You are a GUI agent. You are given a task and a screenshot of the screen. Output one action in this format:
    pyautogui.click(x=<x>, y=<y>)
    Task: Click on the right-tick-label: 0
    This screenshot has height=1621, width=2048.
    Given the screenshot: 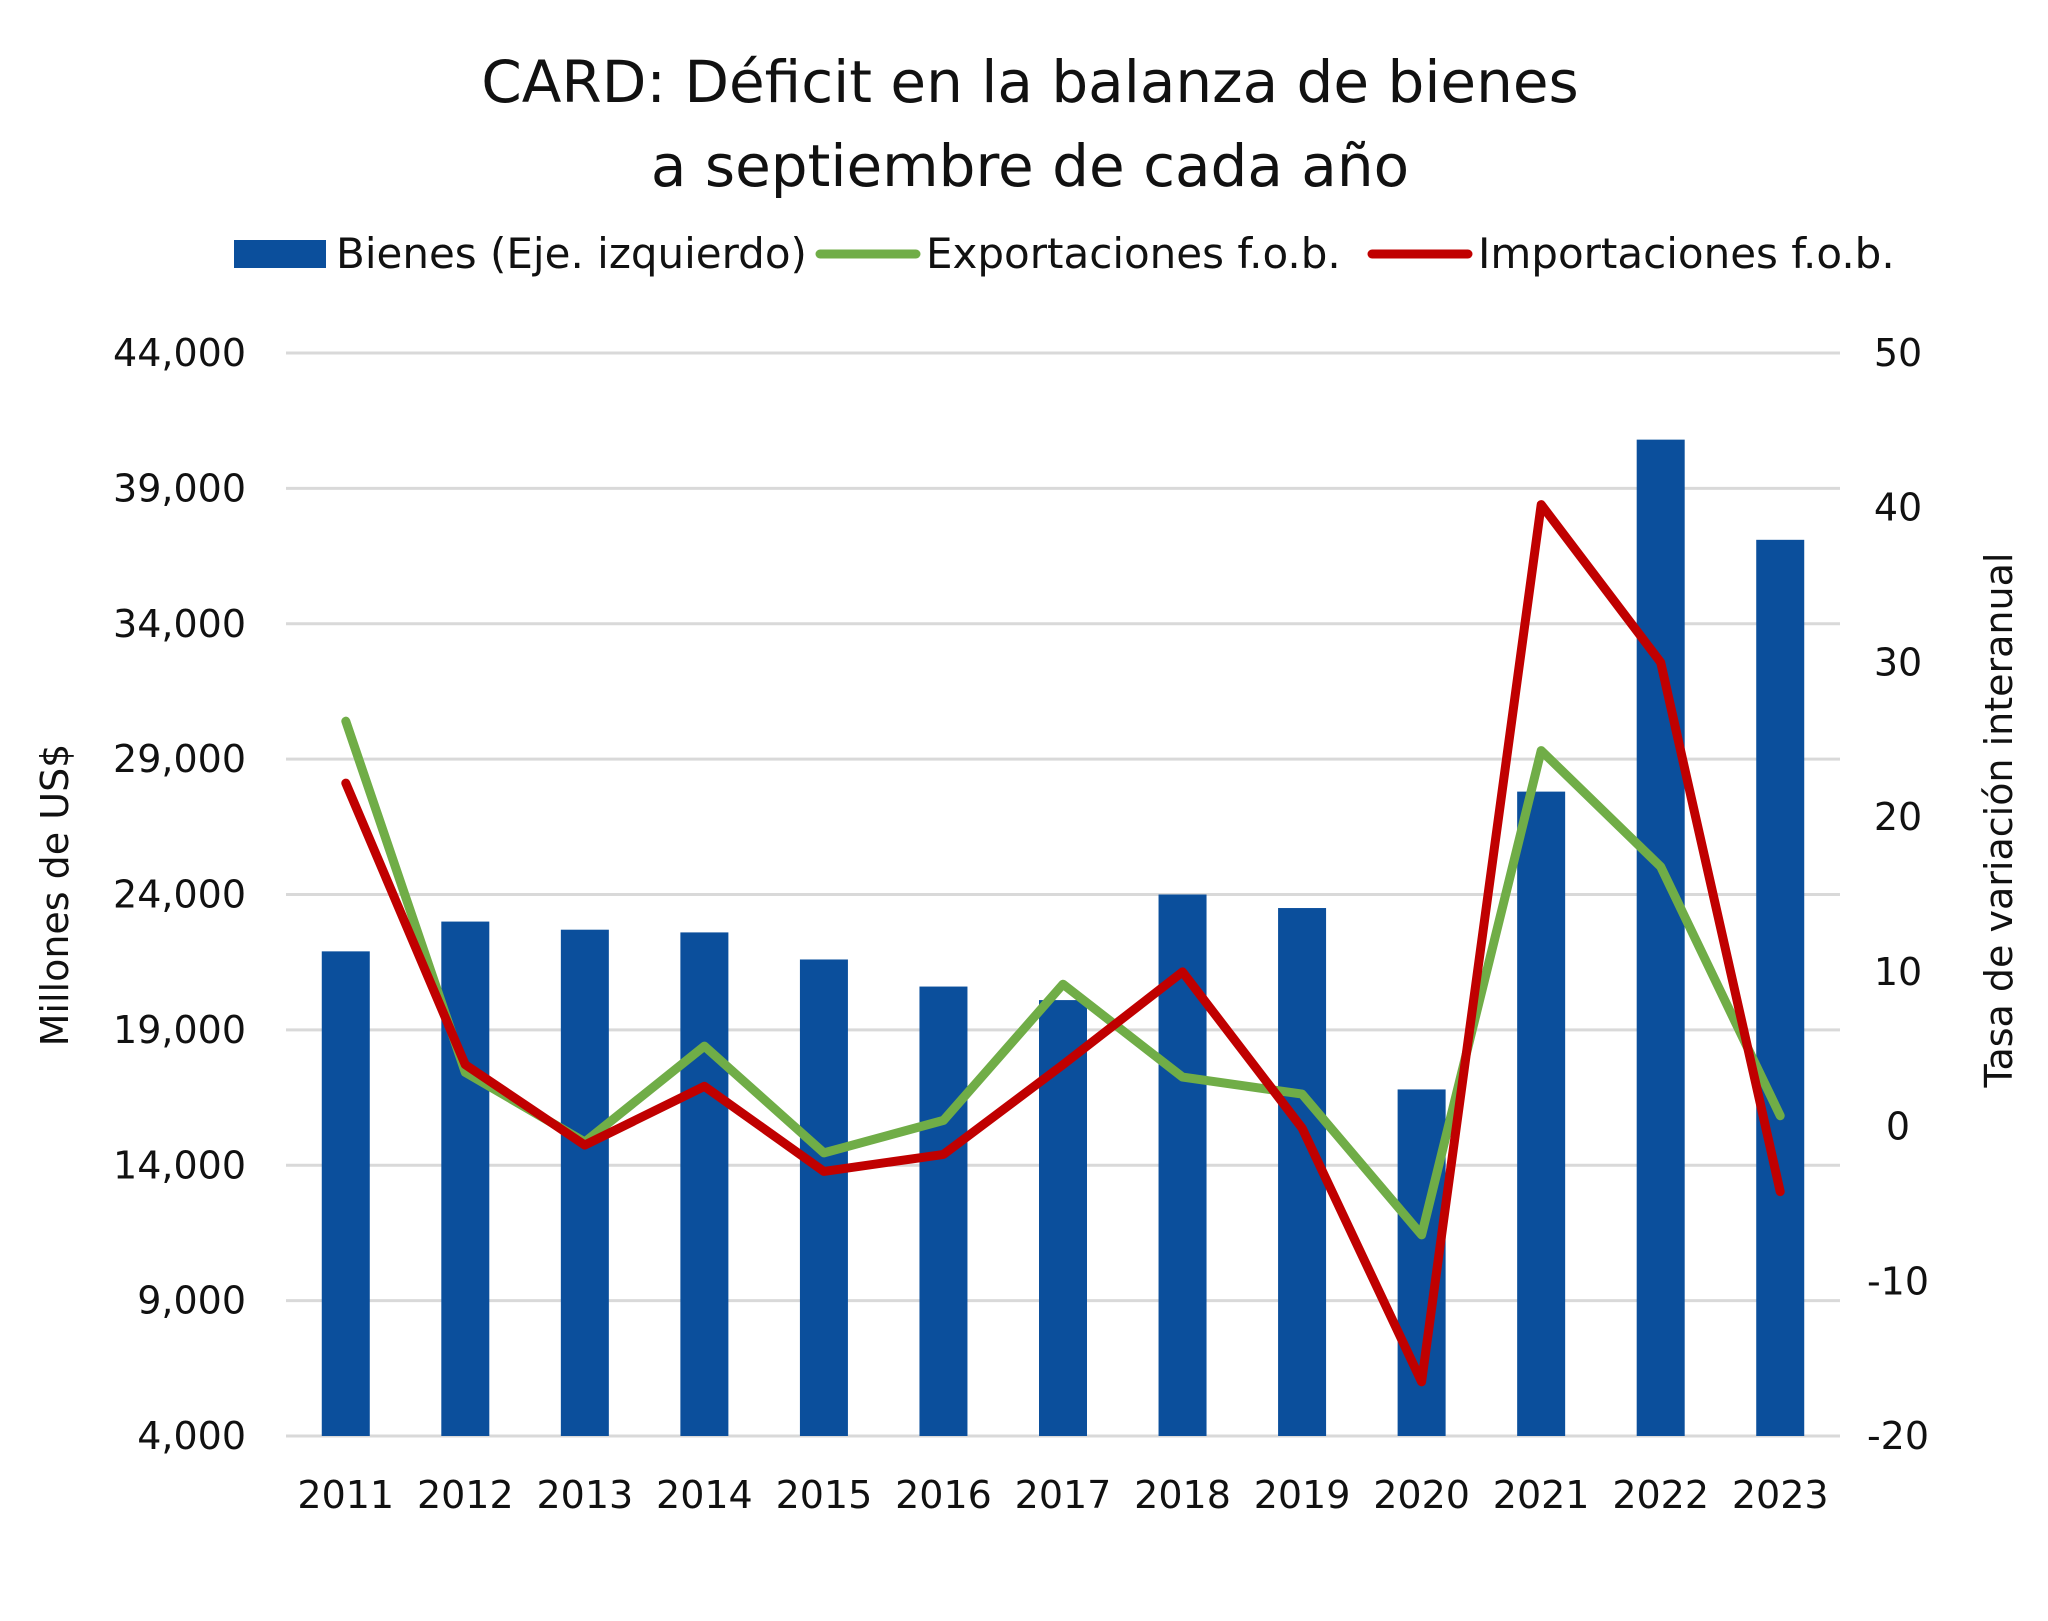 What is the action you would take?
    pyautogui.click(x=1898, y=1127)
    